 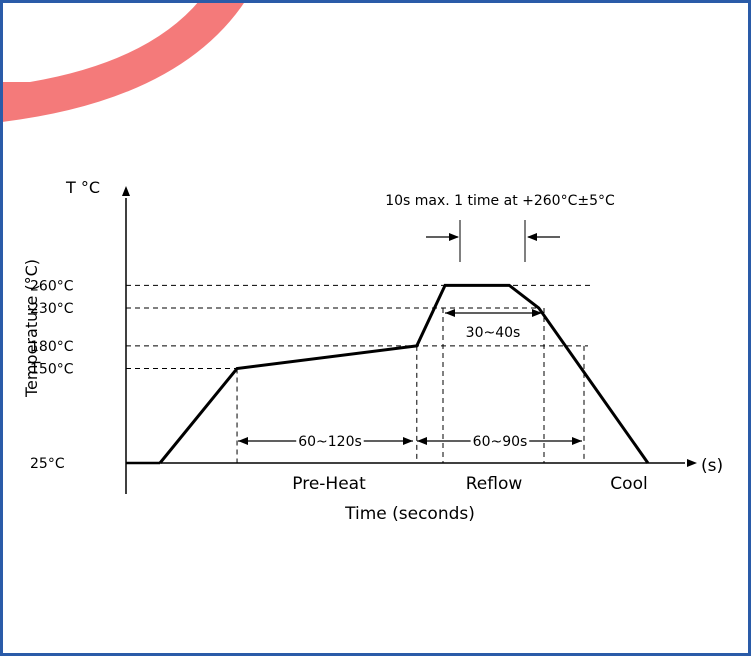 What do you see at coordinates (577, 441) in the screenshot?
I see `above-180-span-right-head` at bounding box center [577, 441].